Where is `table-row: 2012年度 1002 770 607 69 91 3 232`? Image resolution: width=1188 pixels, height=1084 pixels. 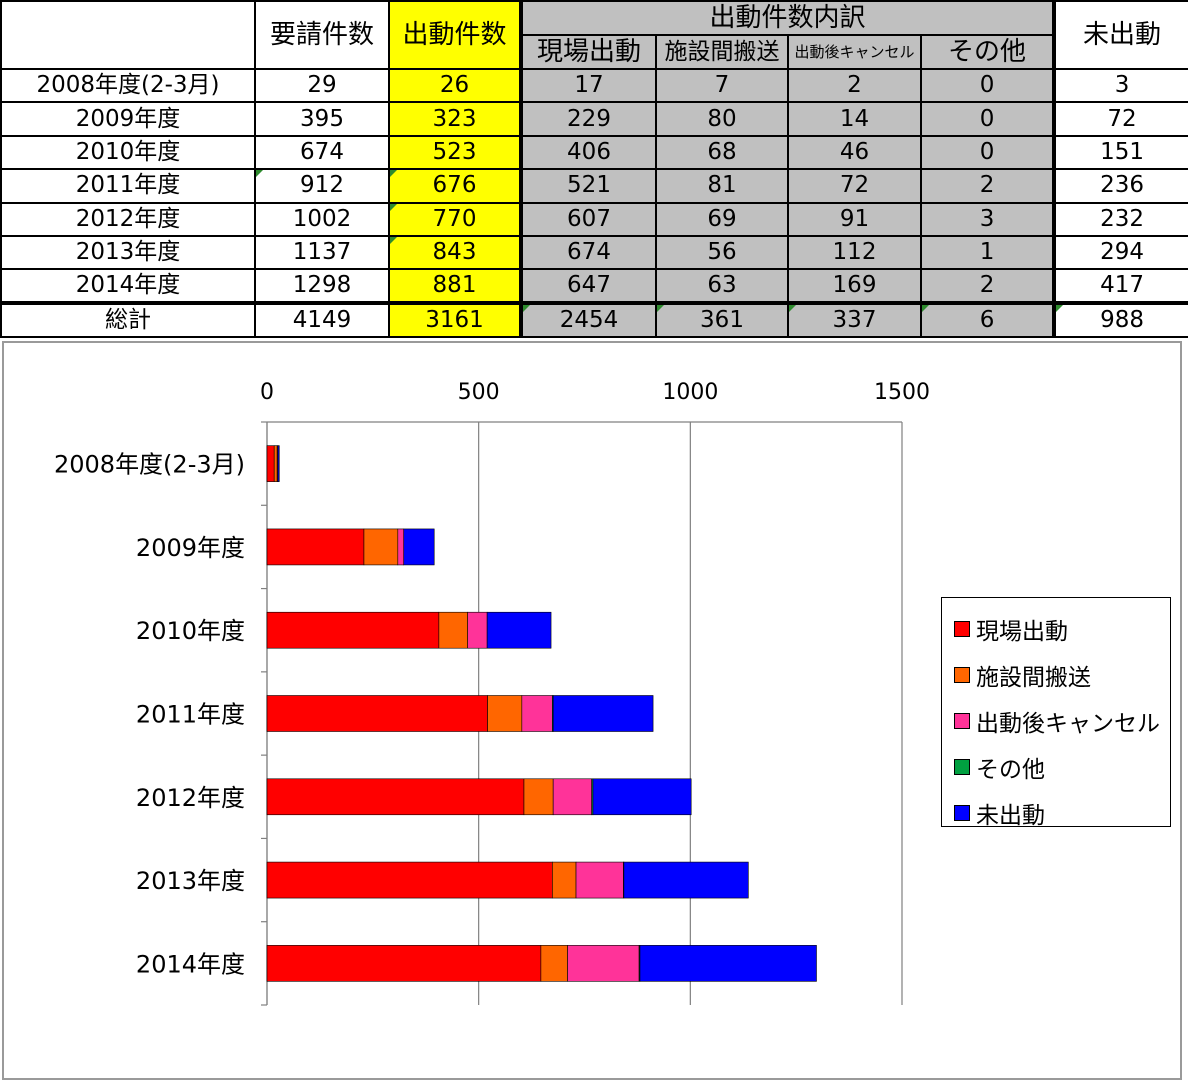 table-row: 2012年度 1002 770 607 69 91 3 232 is located at coordinates (594, 219).